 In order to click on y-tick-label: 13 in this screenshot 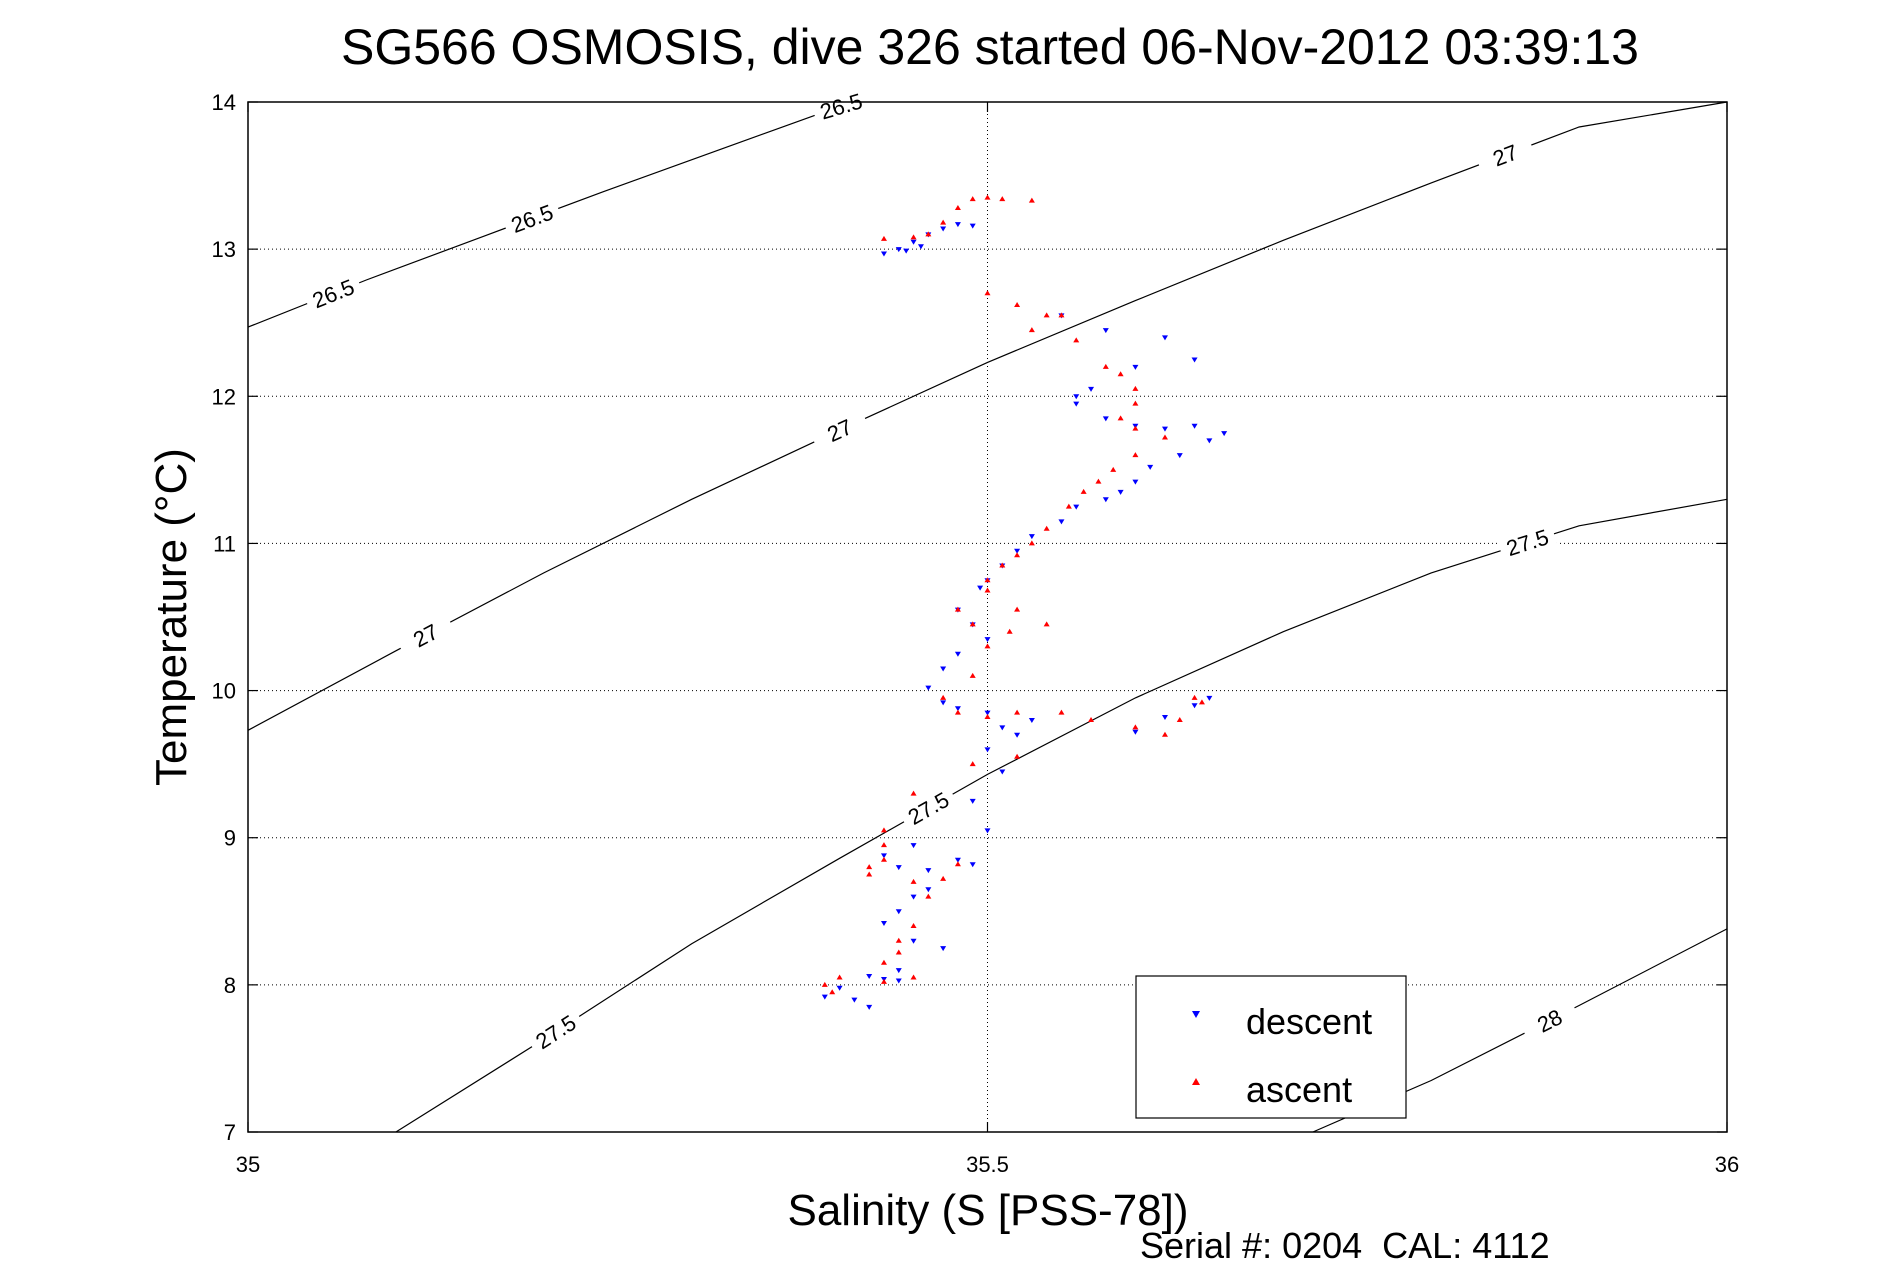, I will do `click(224, 249)`.